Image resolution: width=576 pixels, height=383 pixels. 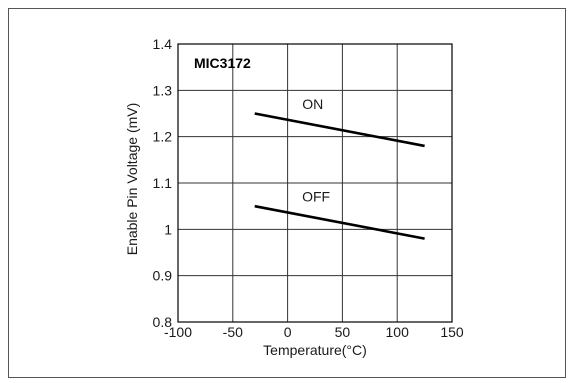 I want to click on x-tick-label: -50, so click(x=233, y=332).